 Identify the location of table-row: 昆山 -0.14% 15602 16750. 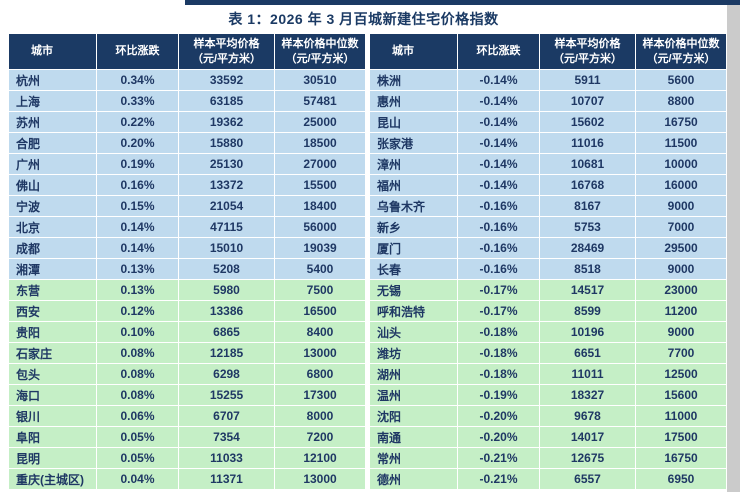
(548, 122).